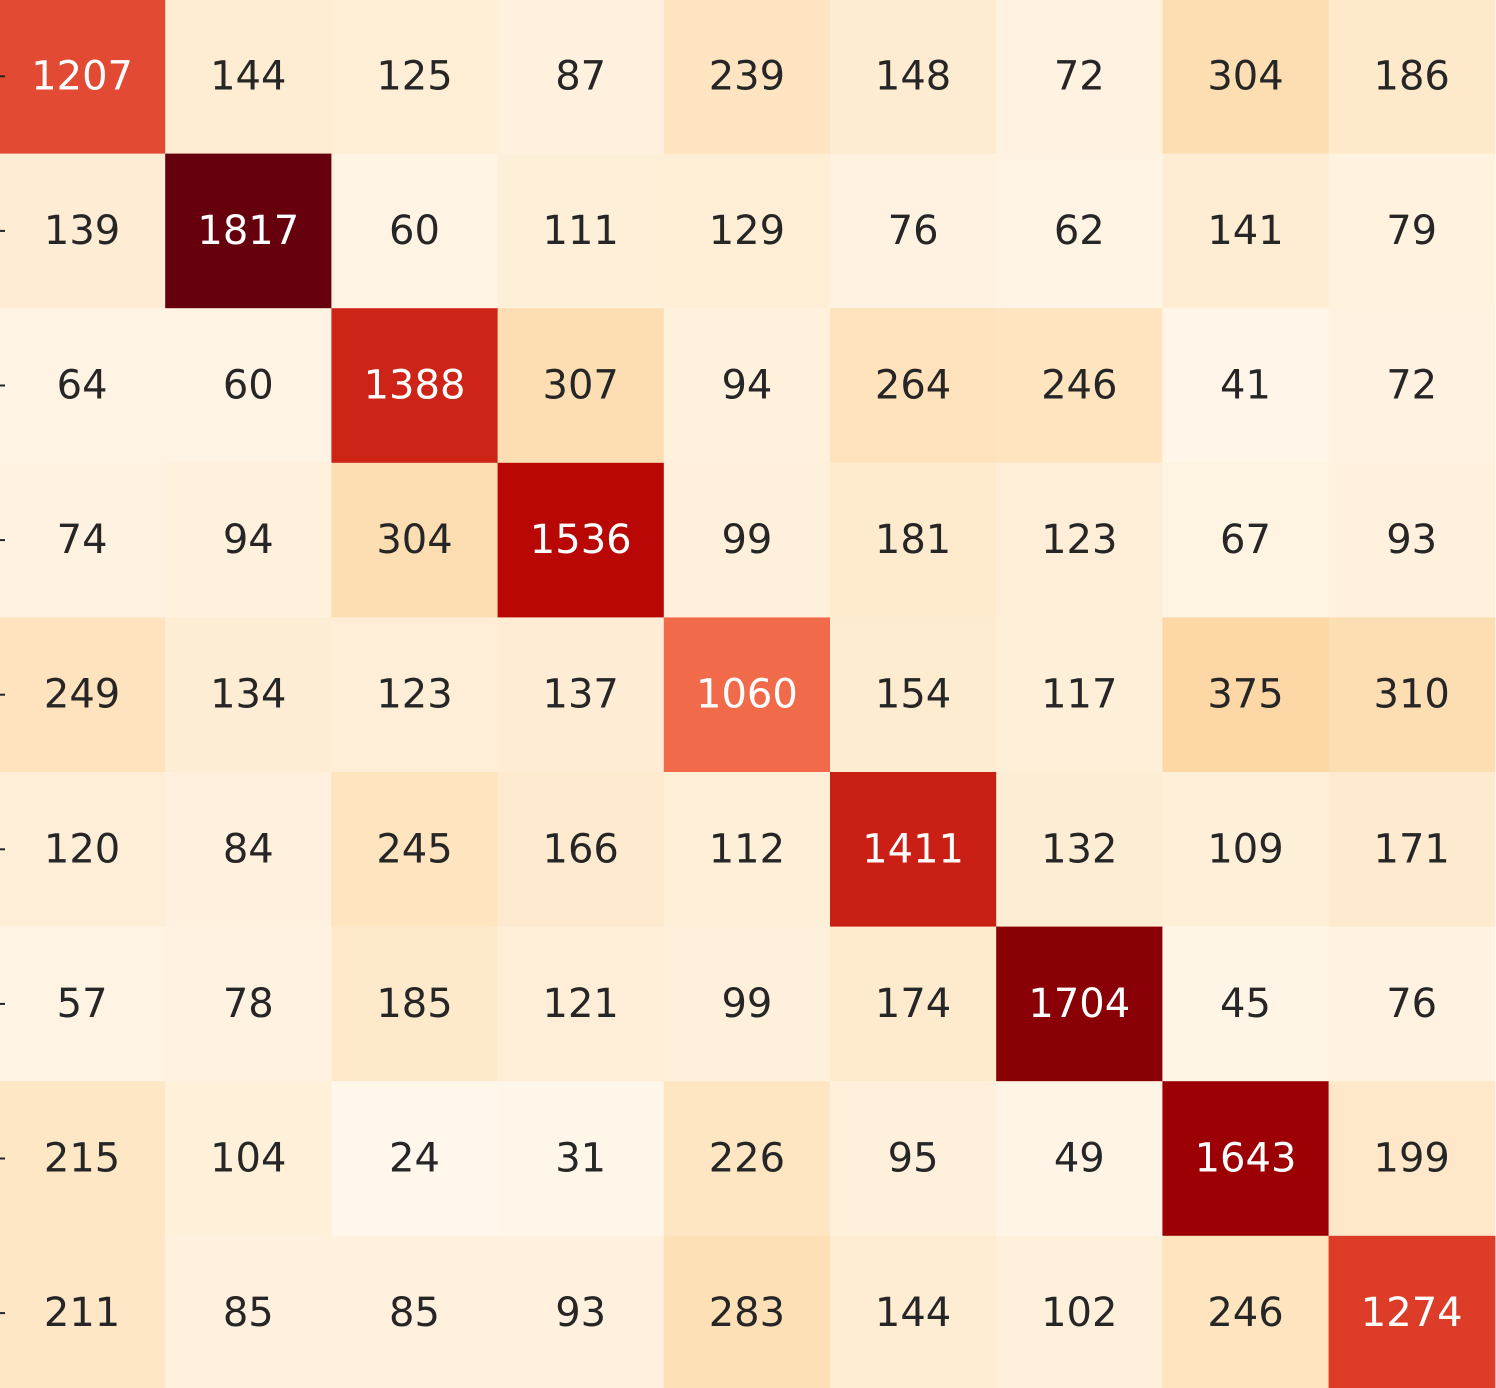  I want to click on cell-value-r8-c7: 246, so click(1245, 1313).